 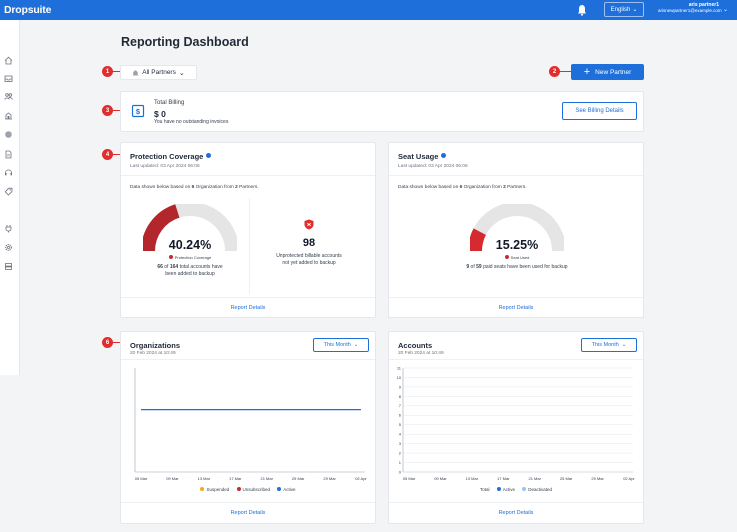 What do you see at coordinates (8, 172) in the screenshot?
I see `support-icon` at bounding box center [8, 172].